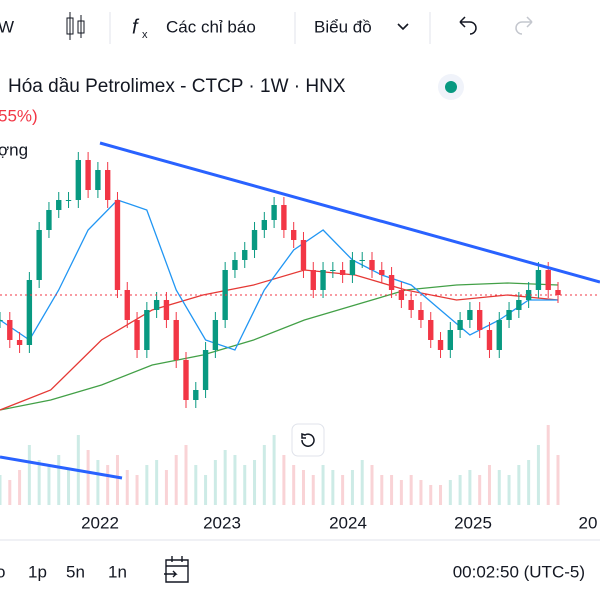 Image resolution: width=600 pixels, height=605 pixels. What do you see at coordinates (588, 522) in the screenshot?
I see `x-axis-label: 20` at bounding box center [588, 522].